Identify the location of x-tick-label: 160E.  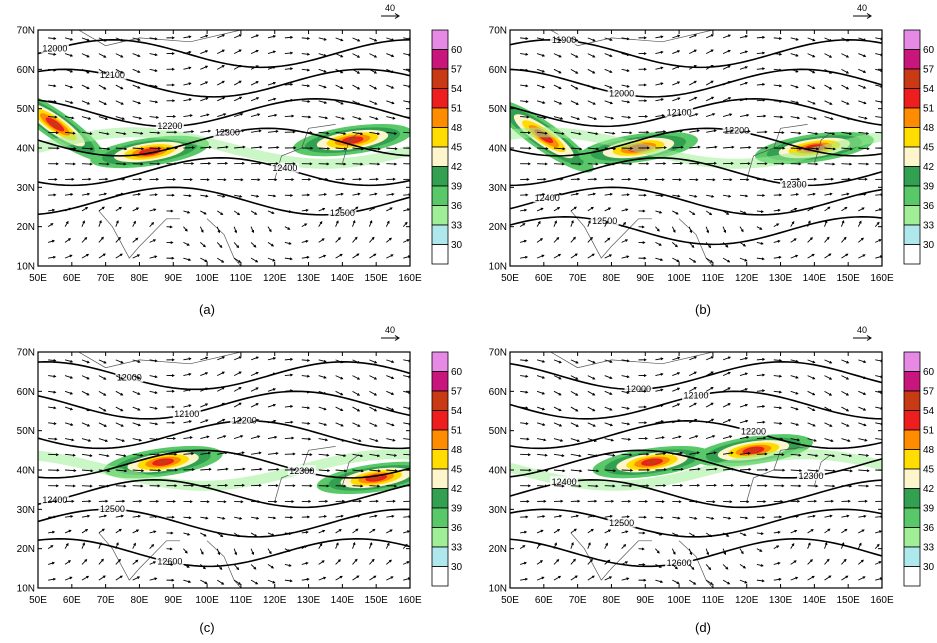
(882, 600).